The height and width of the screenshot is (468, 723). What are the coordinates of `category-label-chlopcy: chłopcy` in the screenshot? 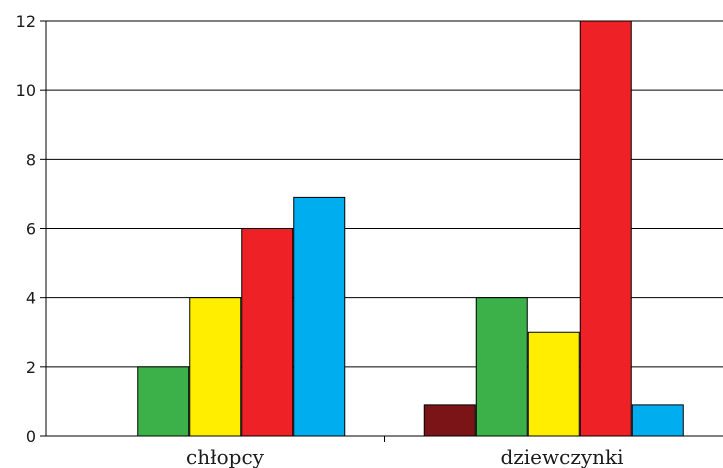 It's located at (225, 456).